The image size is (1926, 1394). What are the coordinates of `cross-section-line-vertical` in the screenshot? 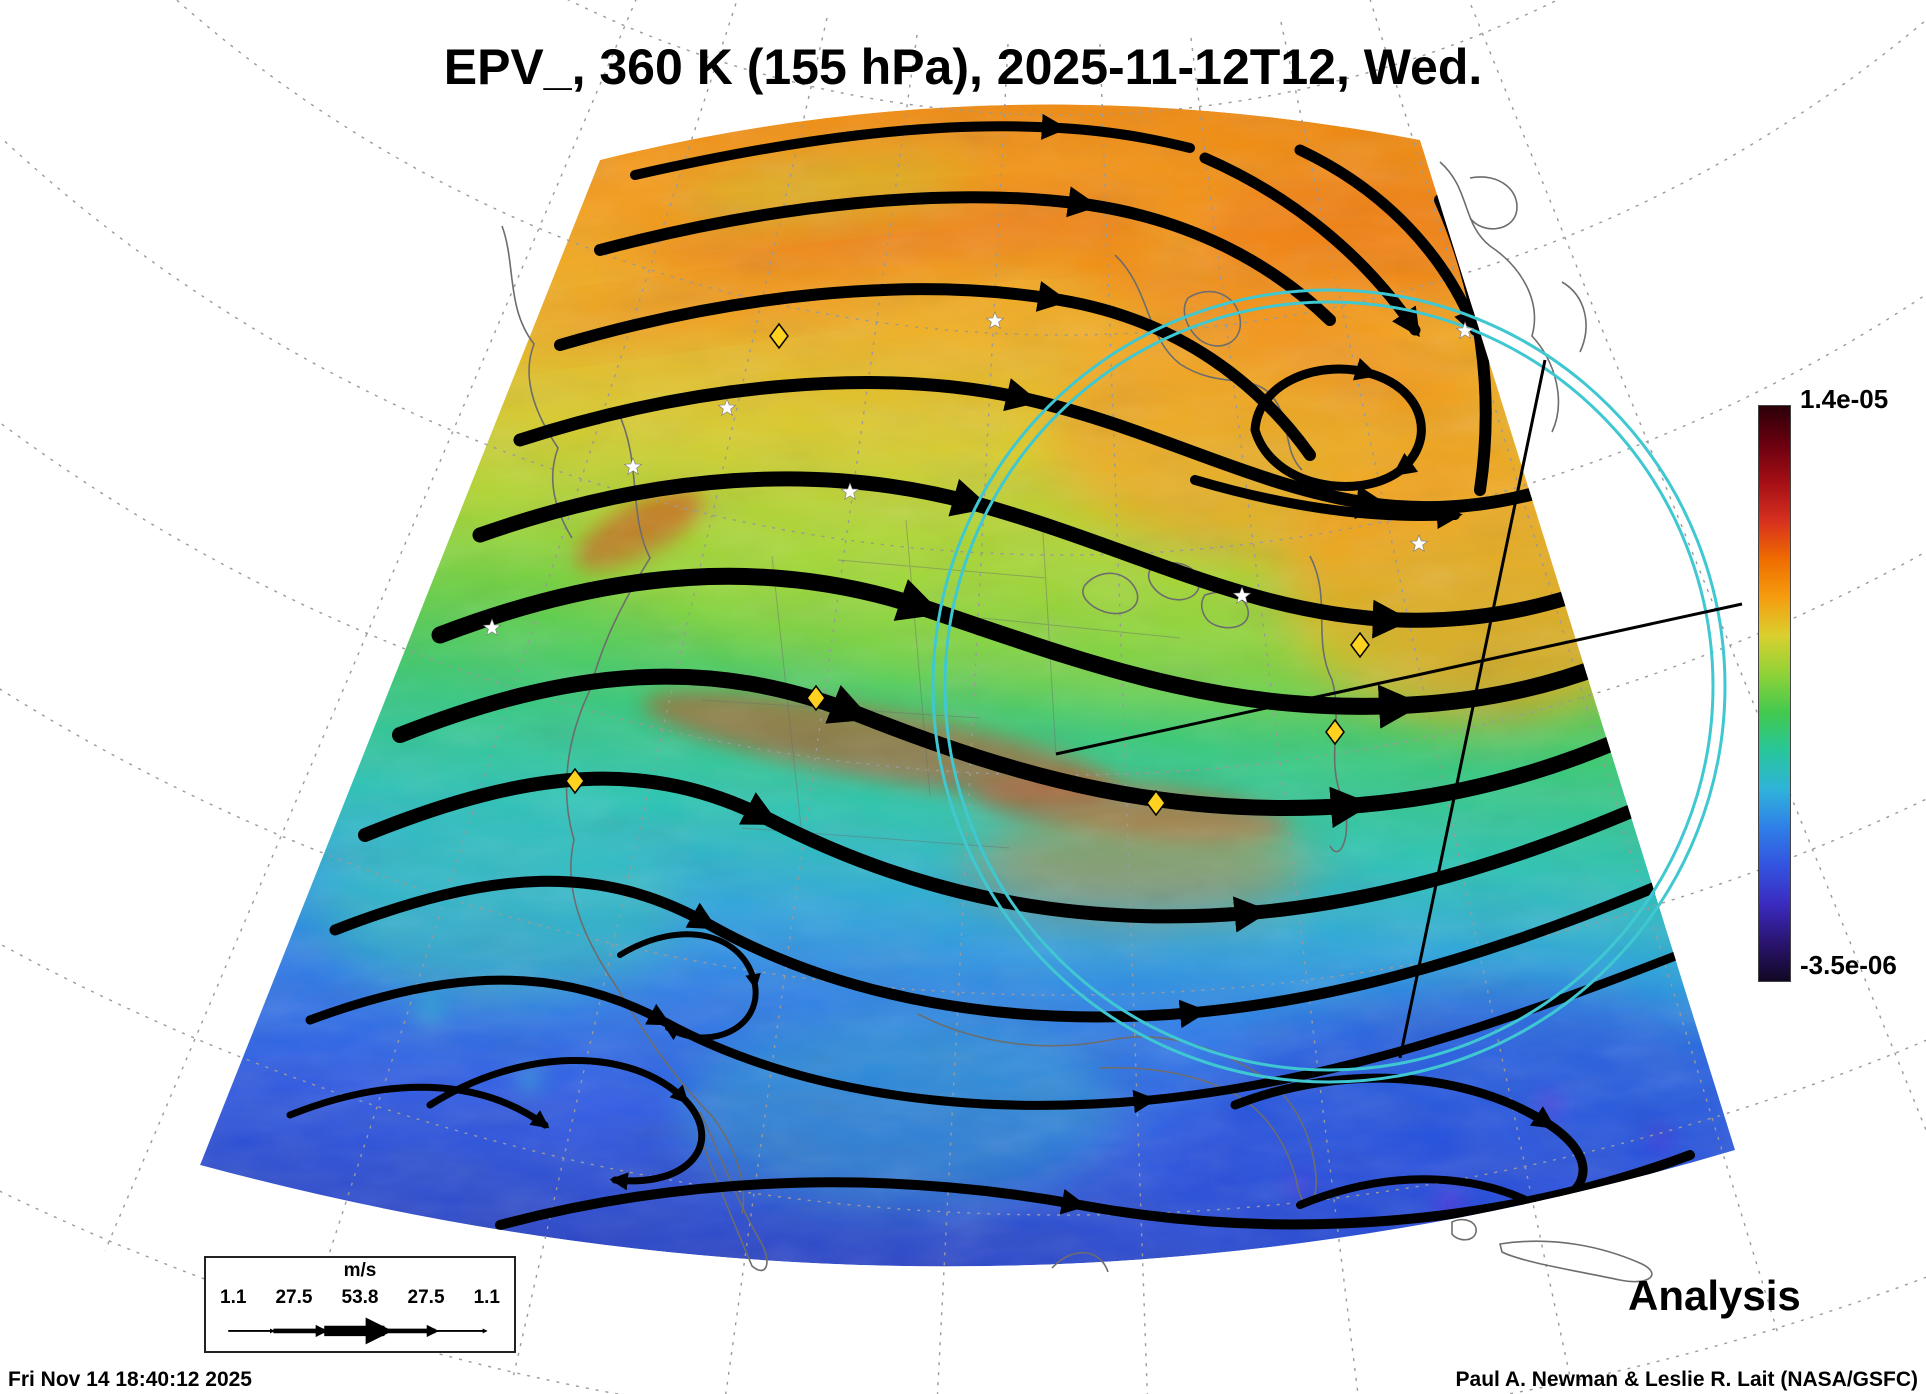 It's located at (1472, 709).